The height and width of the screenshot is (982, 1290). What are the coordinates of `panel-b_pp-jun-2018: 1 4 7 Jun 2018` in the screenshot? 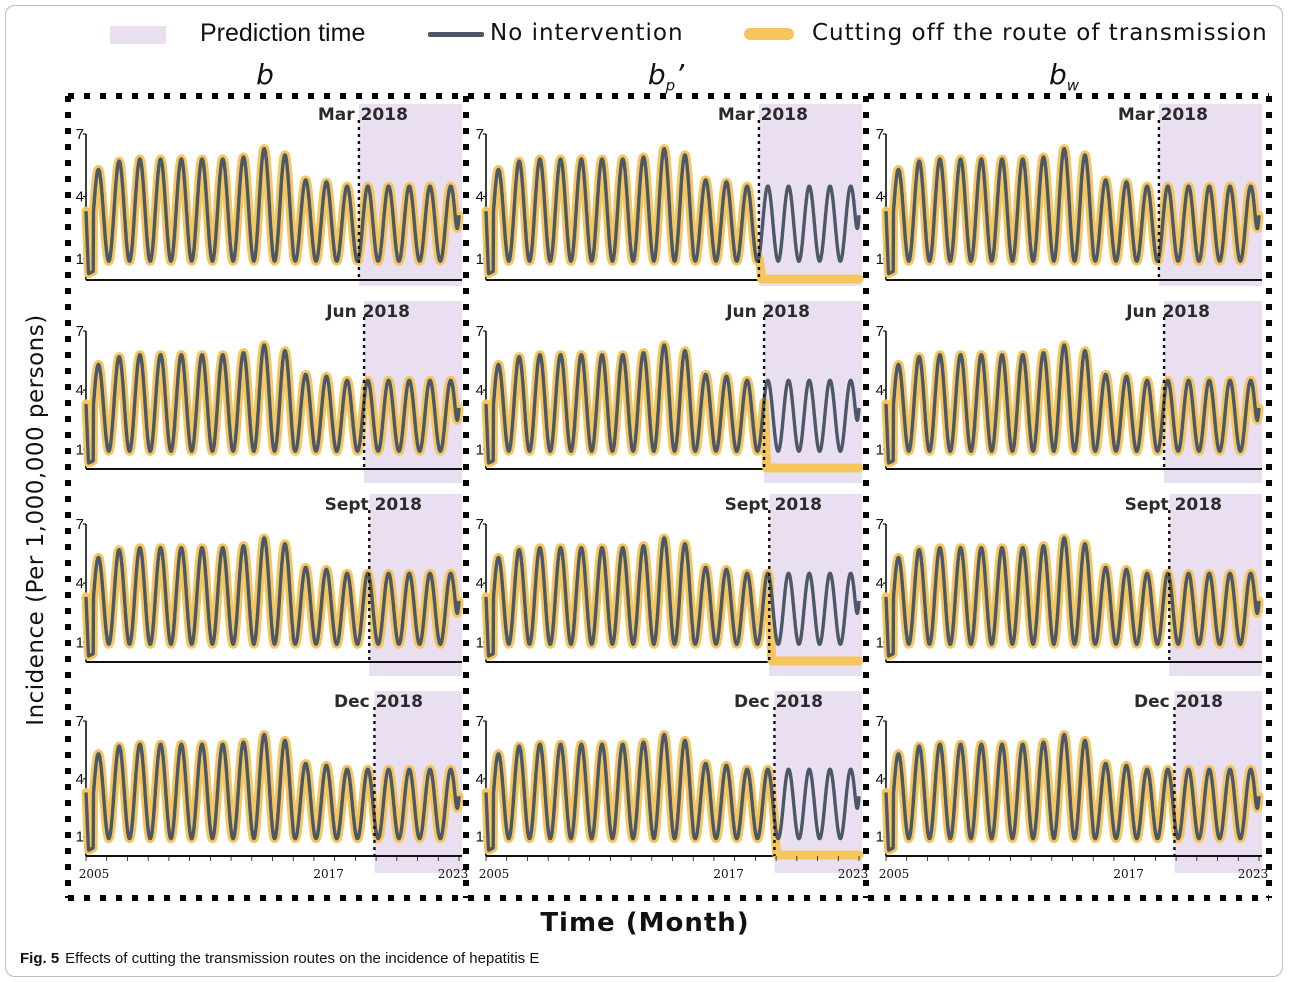 It's located at (670, 392).